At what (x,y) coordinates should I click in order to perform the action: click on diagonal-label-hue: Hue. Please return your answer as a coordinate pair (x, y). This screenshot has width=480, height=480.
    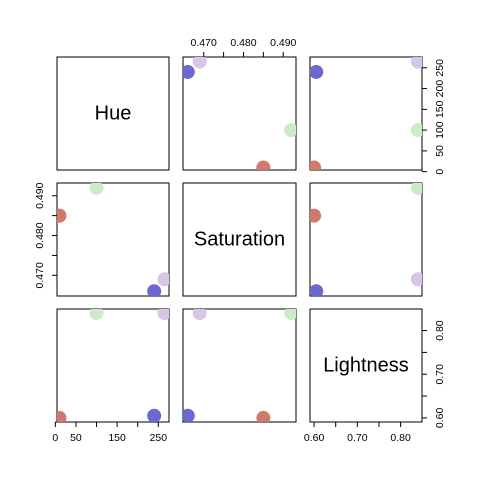
    Looking at the image, I should click on (113, 114).